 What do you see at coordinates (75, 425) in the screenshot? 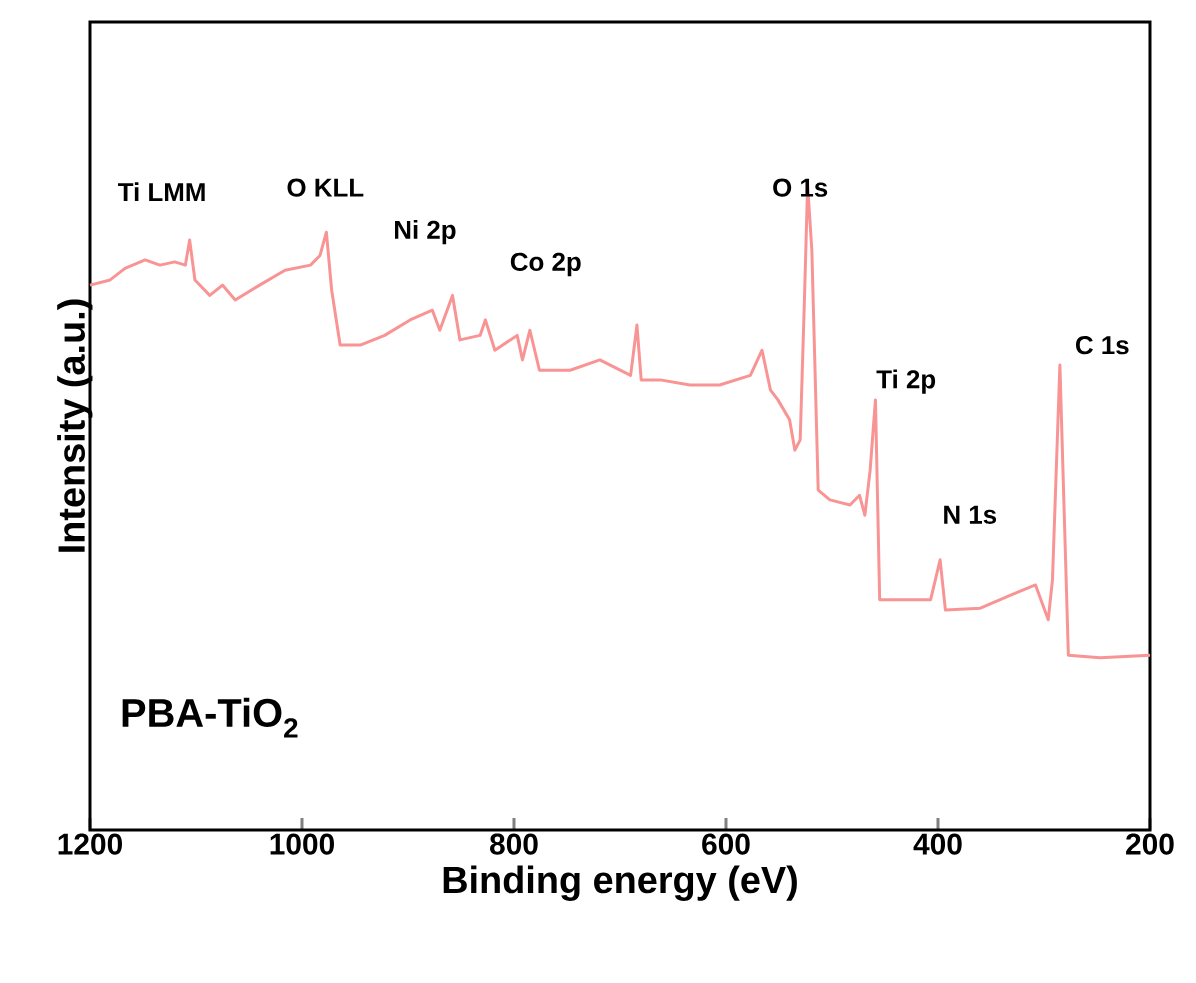
I see `y-axis-title: Intensity (a.u.)` at bounding box center [75, 425].